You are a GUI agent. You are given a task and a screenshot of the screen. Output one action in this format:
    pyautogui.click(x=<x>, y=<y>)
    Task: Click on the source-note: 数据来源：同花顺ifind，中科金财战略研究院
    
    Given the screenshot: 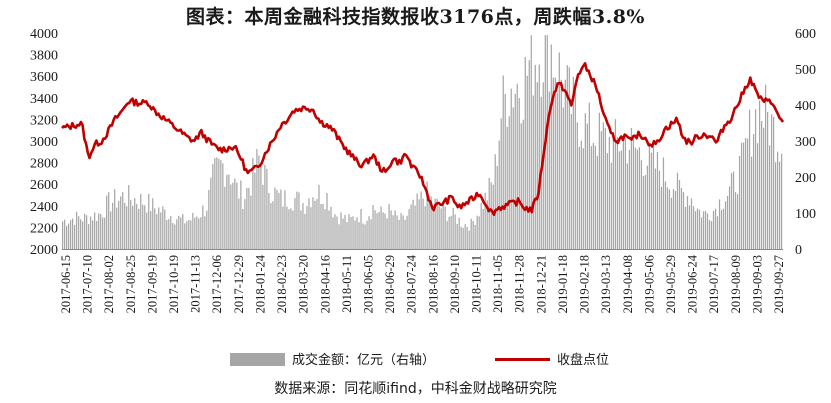 What is the action you would take?
    pyautogui.click(x=415, y=389)
    